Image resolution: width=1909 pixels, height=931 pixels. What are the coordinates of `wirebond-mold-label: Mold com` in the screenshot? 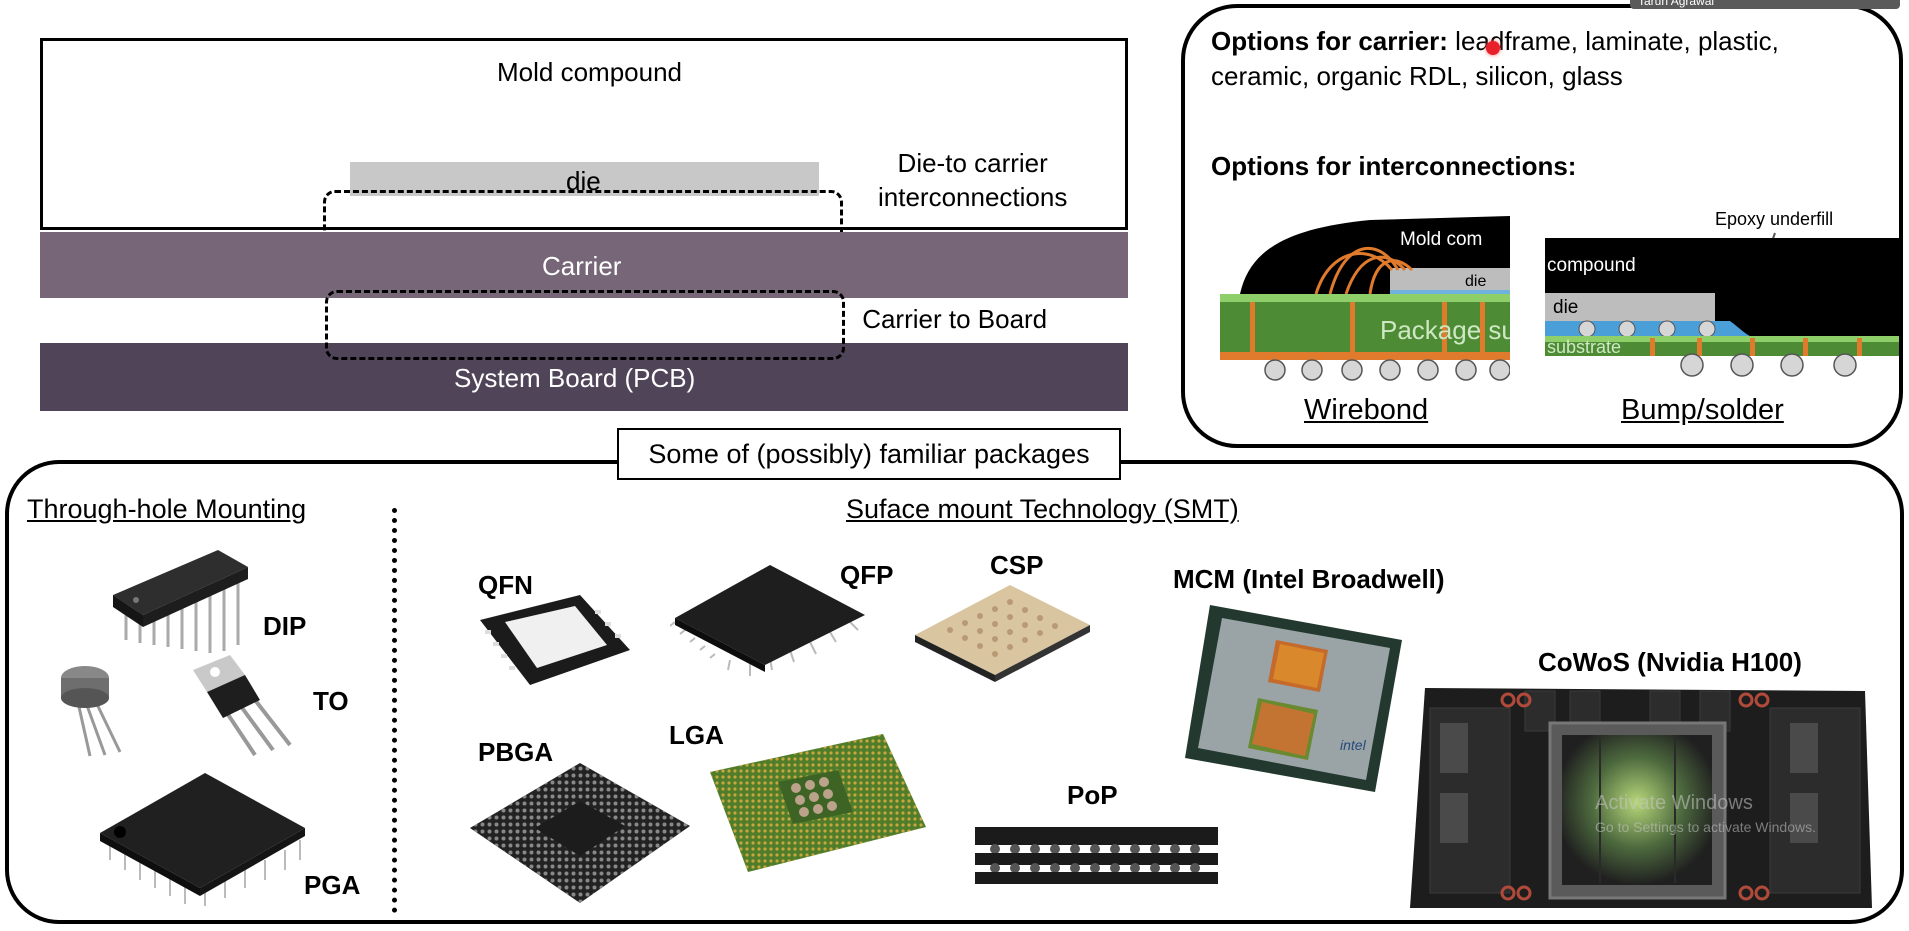 It's located at (1441, 239).